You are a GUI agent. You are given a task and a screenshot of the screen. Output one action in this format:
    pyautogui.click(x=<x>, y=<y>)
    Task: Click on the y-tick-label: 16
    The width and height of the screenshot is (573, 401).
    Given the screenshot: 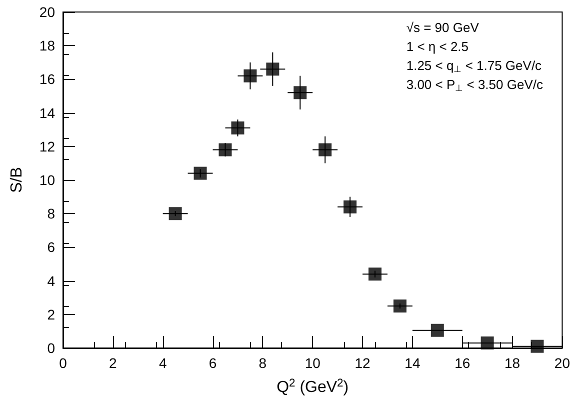 What is the action you would take?
    pyautogui.click(x=47, y=79)
    